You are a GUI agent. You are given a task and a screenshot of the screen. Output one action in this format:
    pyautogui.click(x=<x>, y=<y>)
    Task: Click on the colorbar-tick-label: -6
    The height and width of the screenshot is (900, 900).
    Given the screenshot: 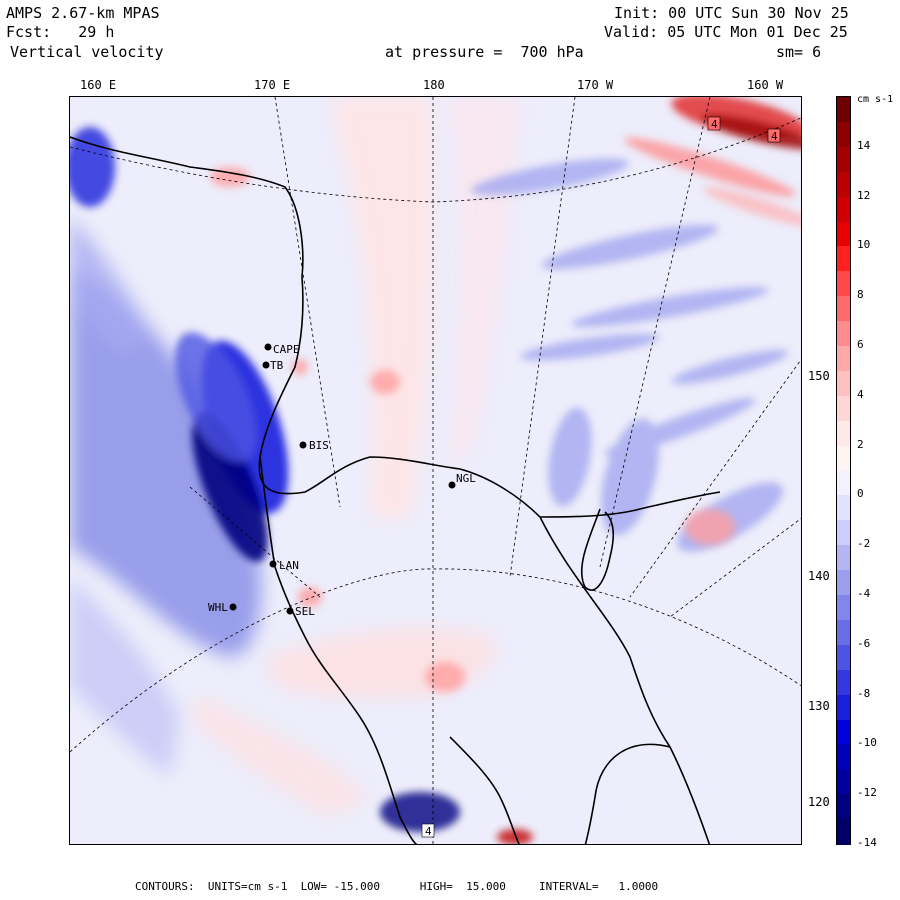 What is the action you would take?
    pyautogui.click(x=864, y=643)
    